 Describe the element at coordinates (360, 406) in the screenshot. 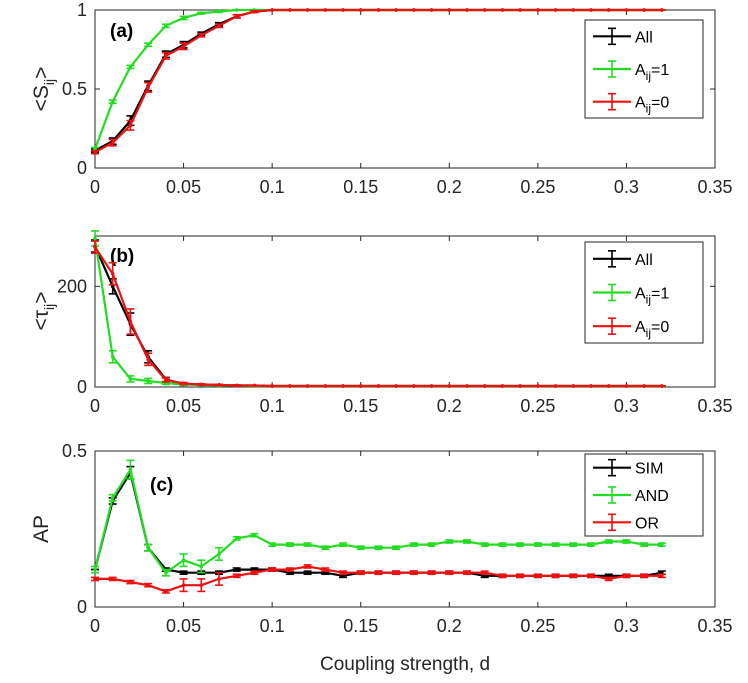

I see `x-tick-label: 0.15` at that location.